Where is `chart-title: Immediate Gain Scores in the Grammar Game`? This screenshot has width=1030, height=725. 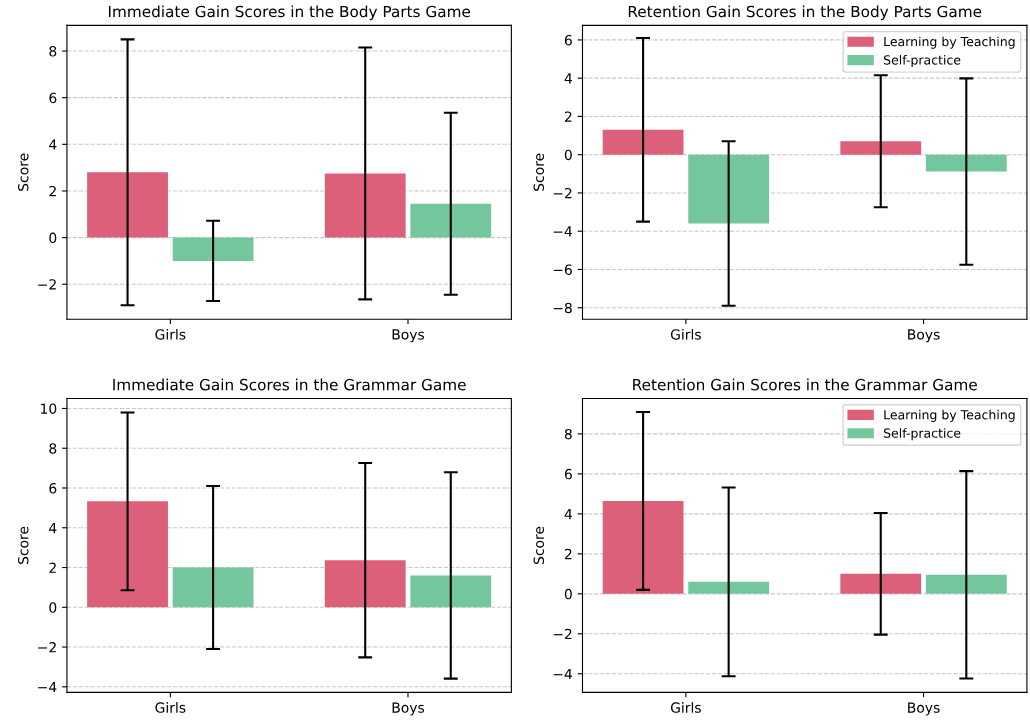
chart-title: Immediate Gain Scores in the Grammar Game is located at coordinates (289, 384).